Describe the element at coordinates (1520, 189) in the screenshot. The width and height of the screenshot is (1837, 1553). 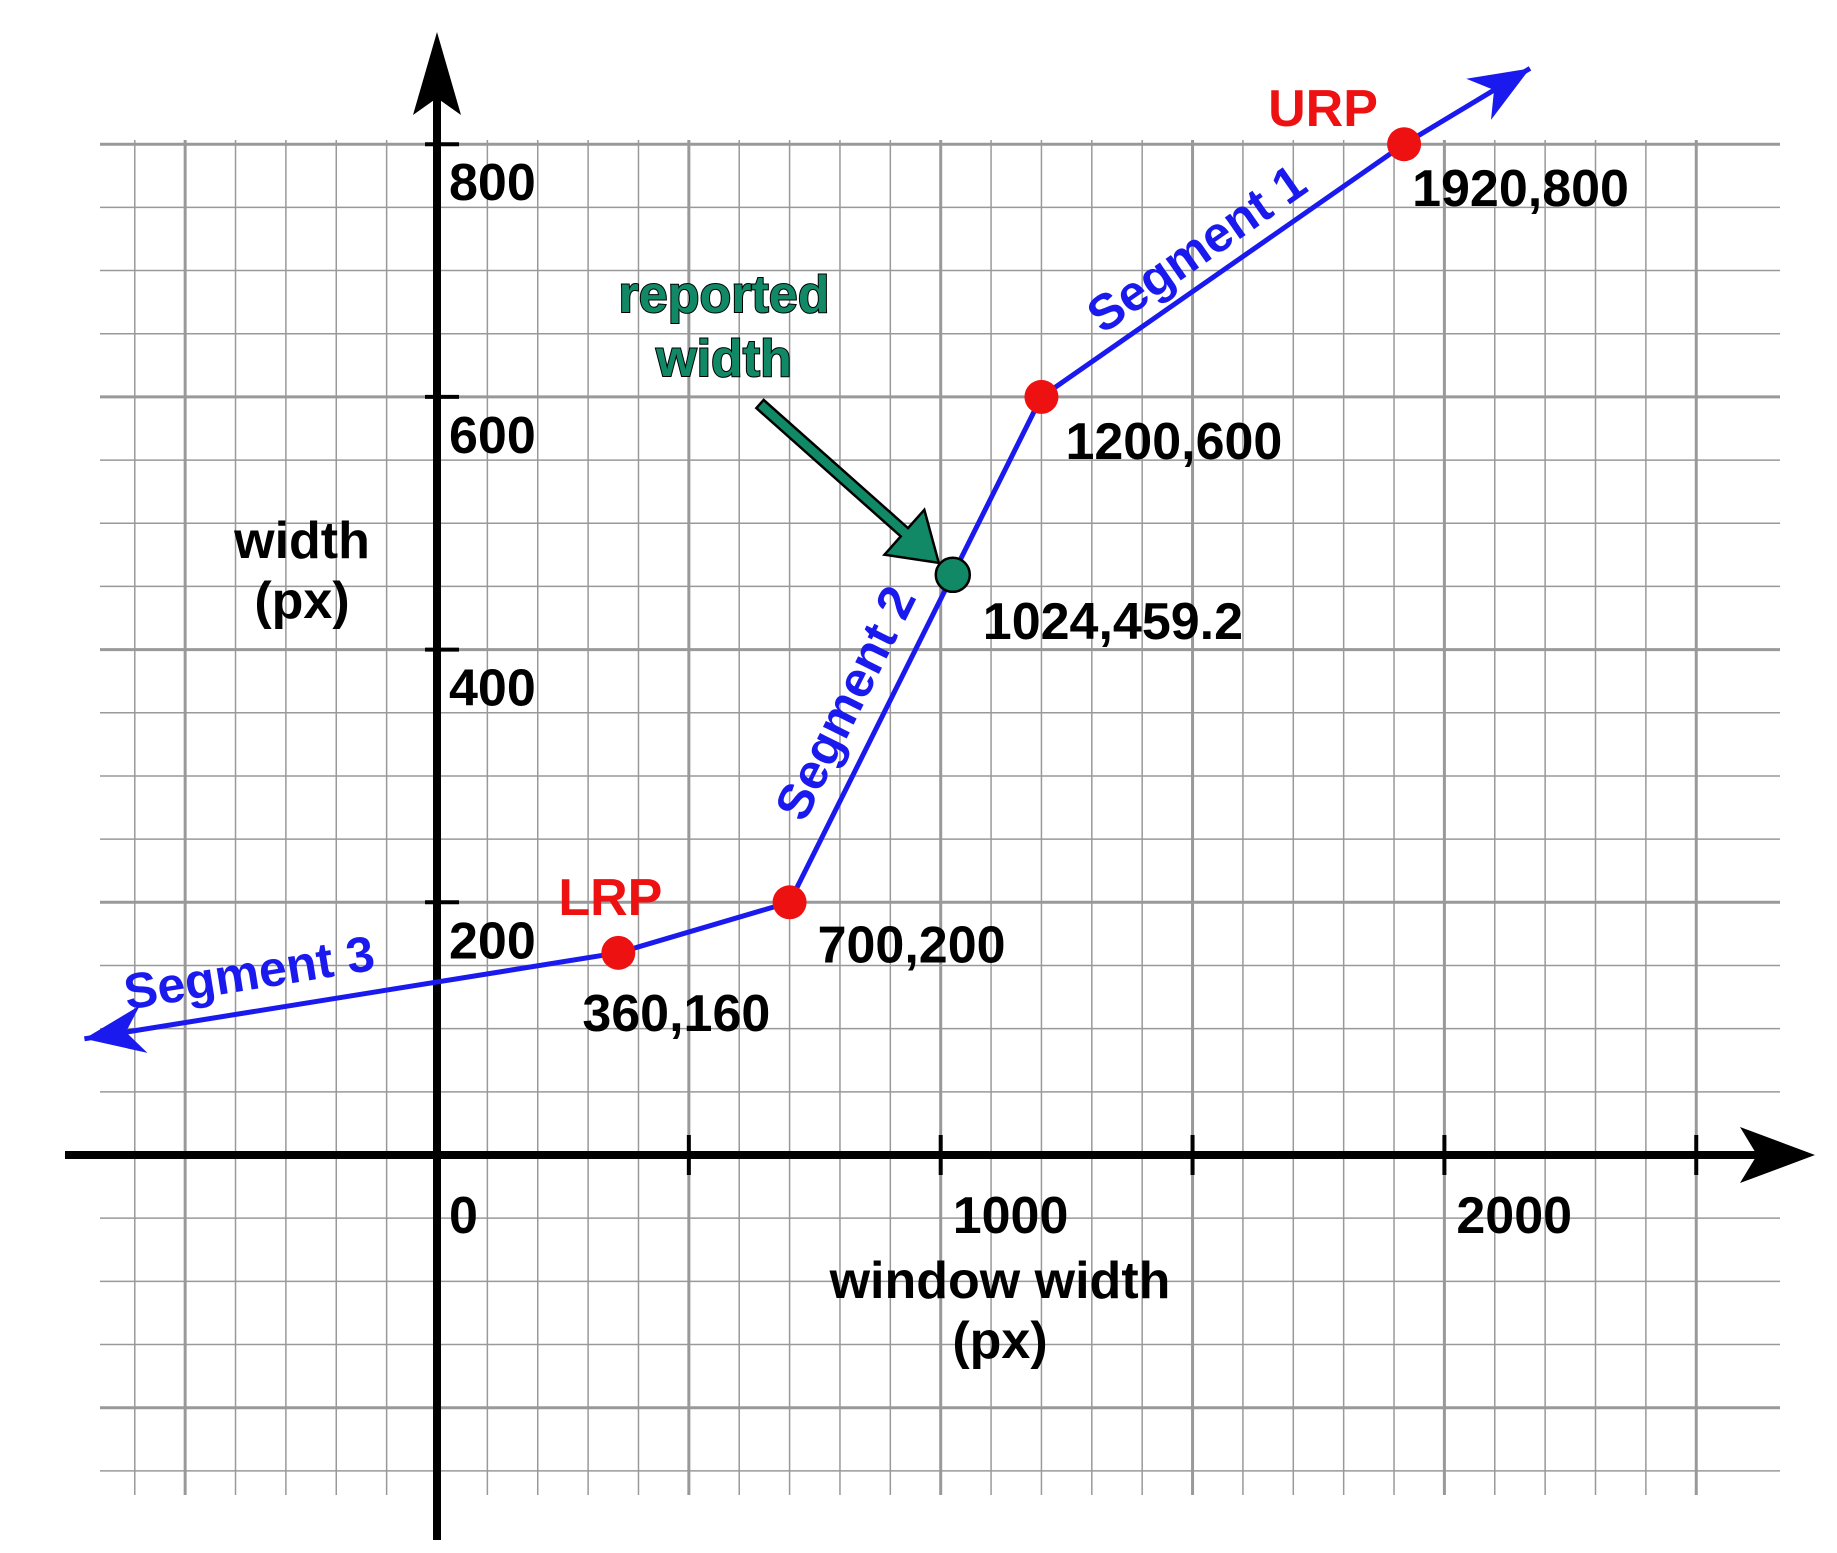
I see `point-label: 1920,800` at that location.